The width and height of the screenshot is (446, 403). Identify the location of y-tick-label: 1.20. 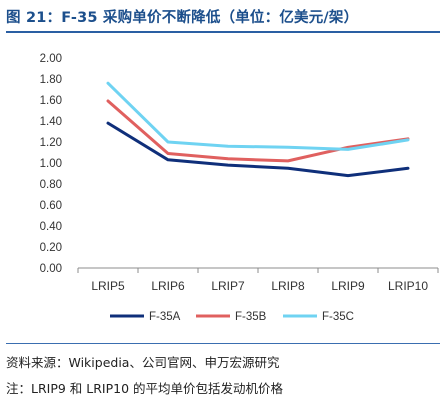
(51, 143).